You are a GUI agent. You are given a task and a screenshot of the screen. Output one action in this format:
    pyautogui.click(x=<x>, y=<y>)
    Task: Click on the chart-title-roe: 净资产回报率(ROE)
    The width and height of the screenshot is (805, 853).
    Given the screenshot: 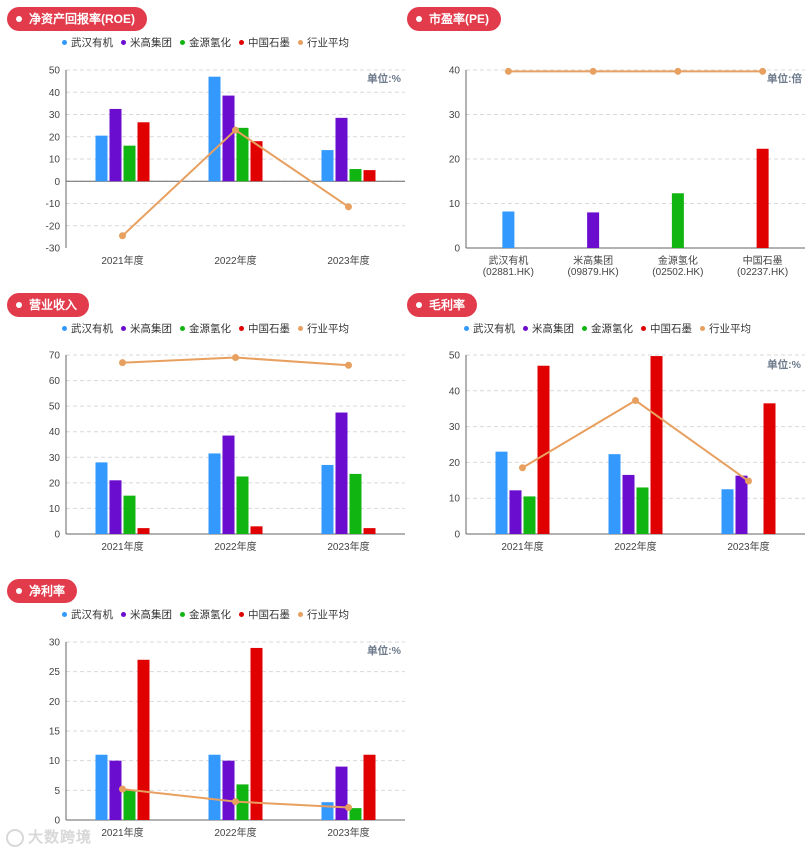 What is the action you would take?
    pyautogui.click(x=77, y=19)
    